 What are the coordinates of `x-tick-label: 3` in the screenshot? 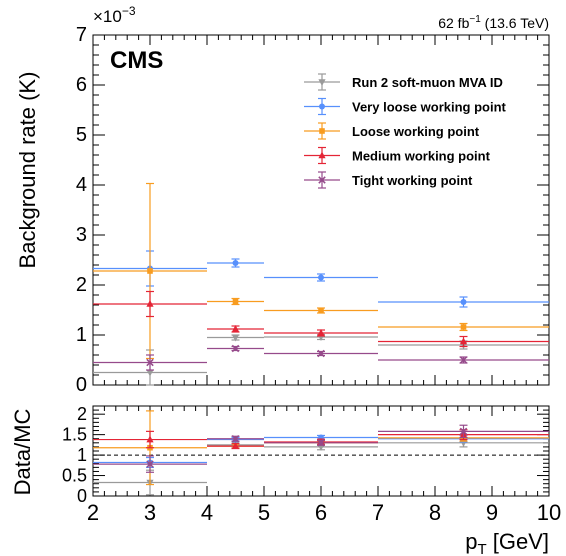 It's located at (150, 512).